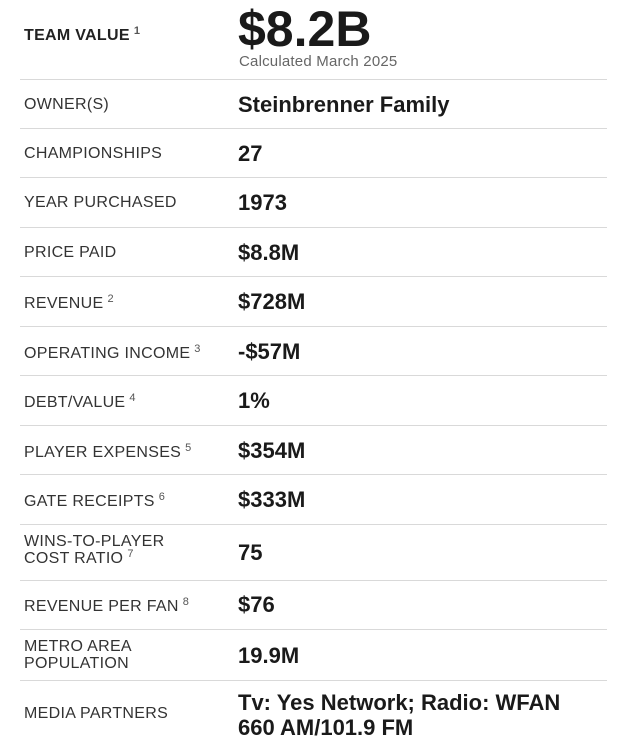 This screenshot has width=632, height=750. Describe the element at coordinates (96, 713) in the screenshot. I see `media-partners-label: MEDIA PARTNERS` at that location.